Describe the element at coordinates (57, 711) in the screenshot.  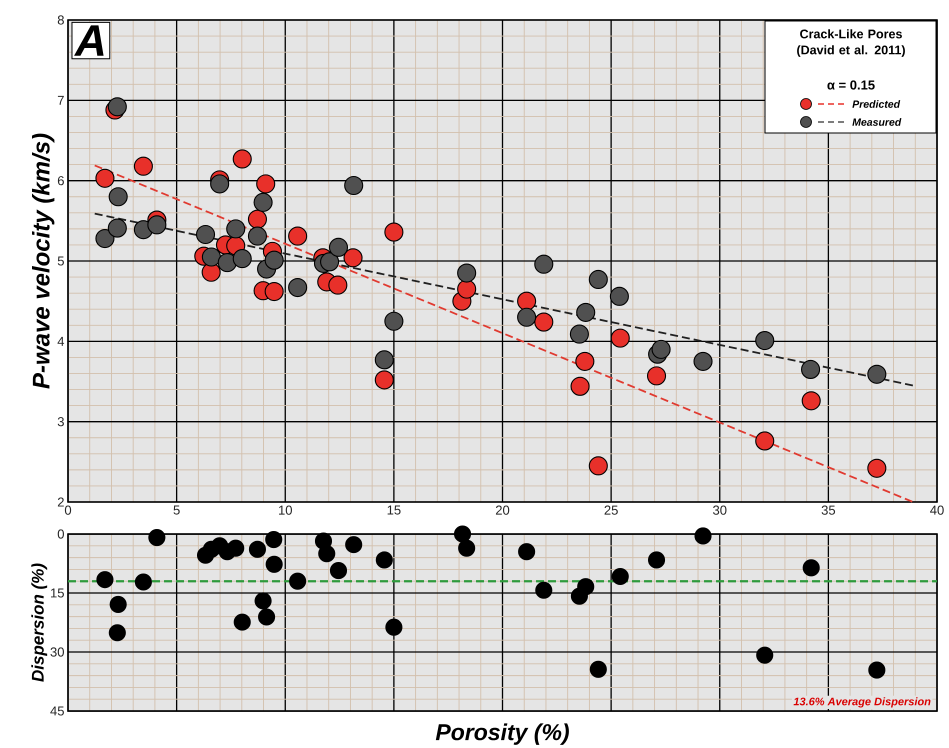
I see `y-tick-label: 45` at that location.